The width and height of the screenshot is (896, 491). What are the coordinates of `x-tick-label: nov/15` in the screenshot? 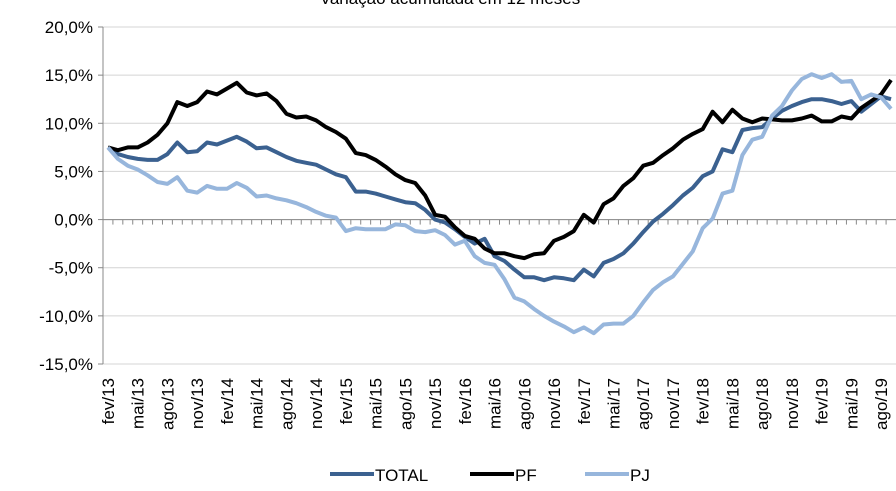 It's located at (435, 403).